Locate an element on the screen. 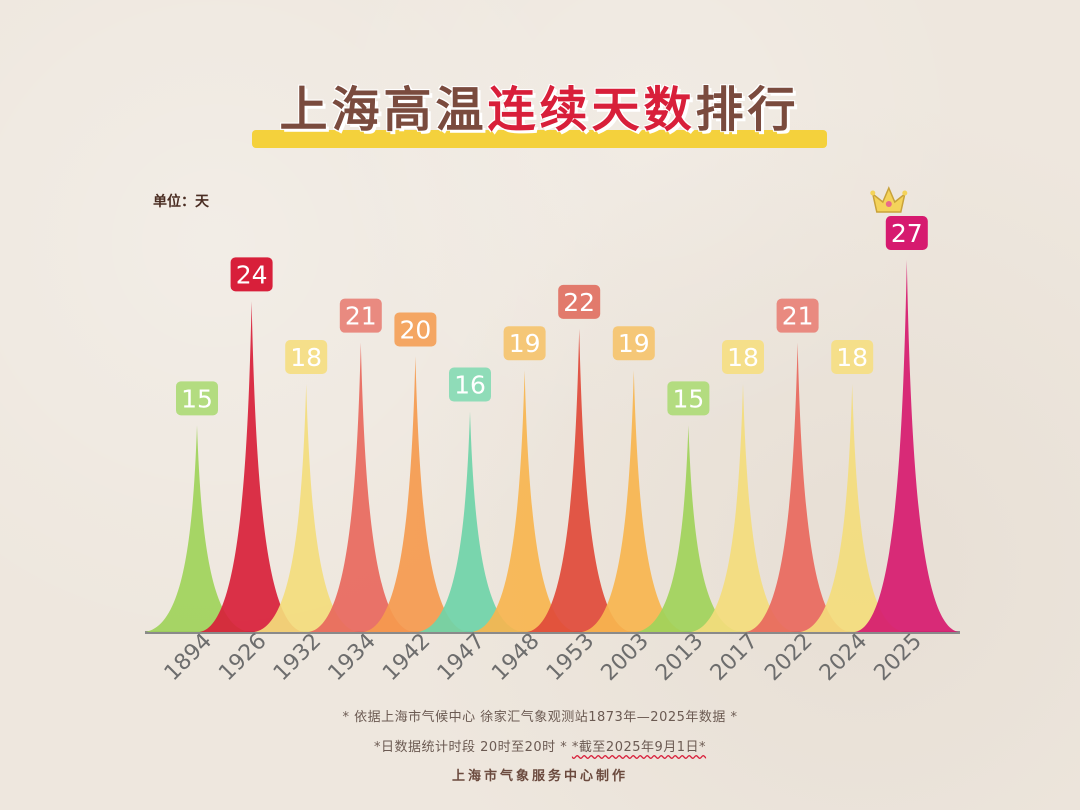 The width and height of the screenshot is (1080, 810). x-tick-label: 2003 is located at coordinates (625, 657).